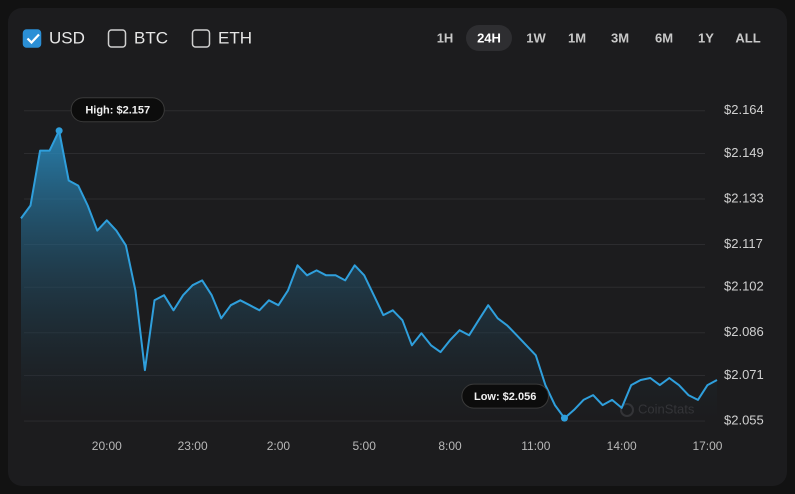 The height and width of the screenshot is (494, 795). I want to click on range-button: 1Y, so click(706, 37).